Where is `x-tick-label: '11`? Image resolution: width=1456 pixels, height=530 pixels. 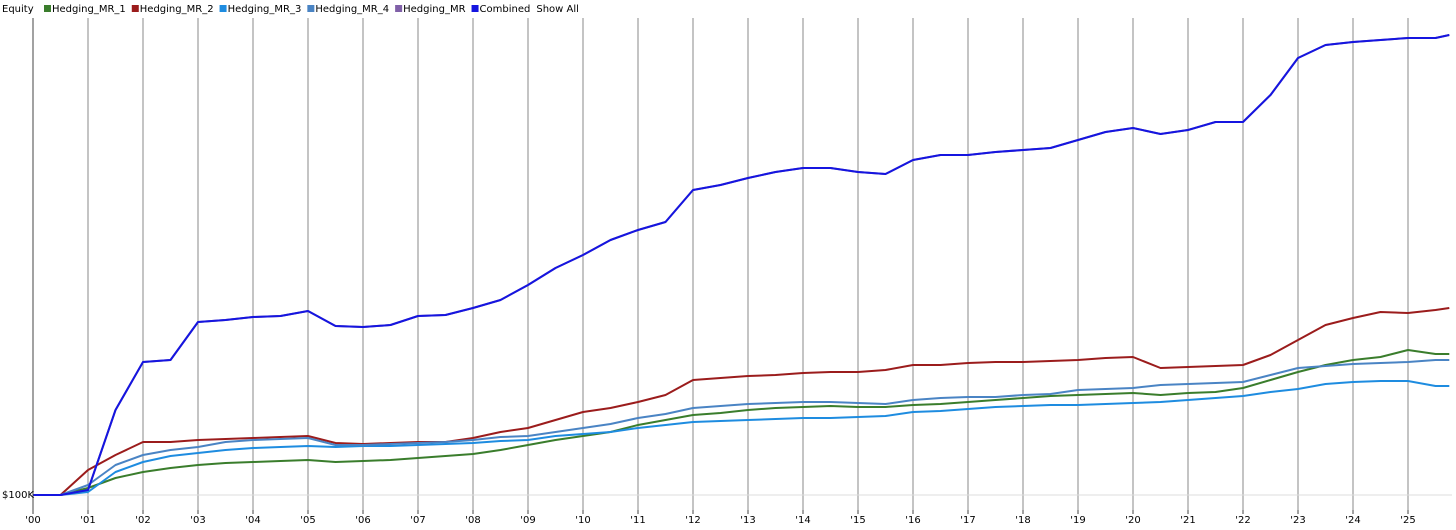 x-tick-label: '11 is located at coordinates (637, 520).